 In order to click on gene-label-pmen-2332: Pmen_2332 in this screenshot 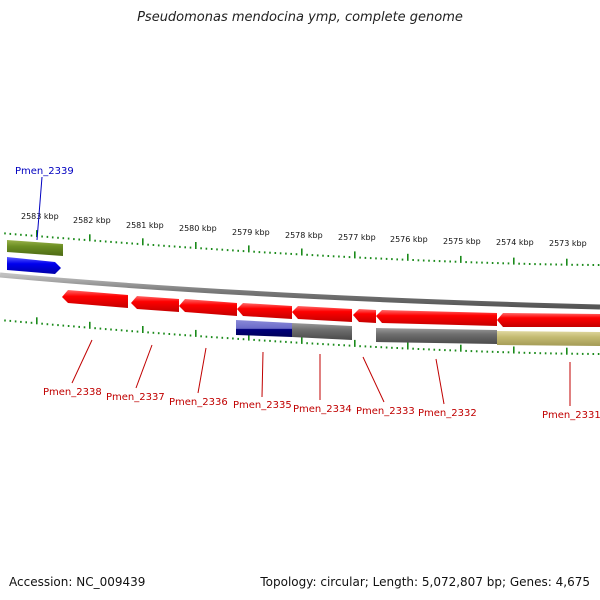, I will do `click(447, 413)`.